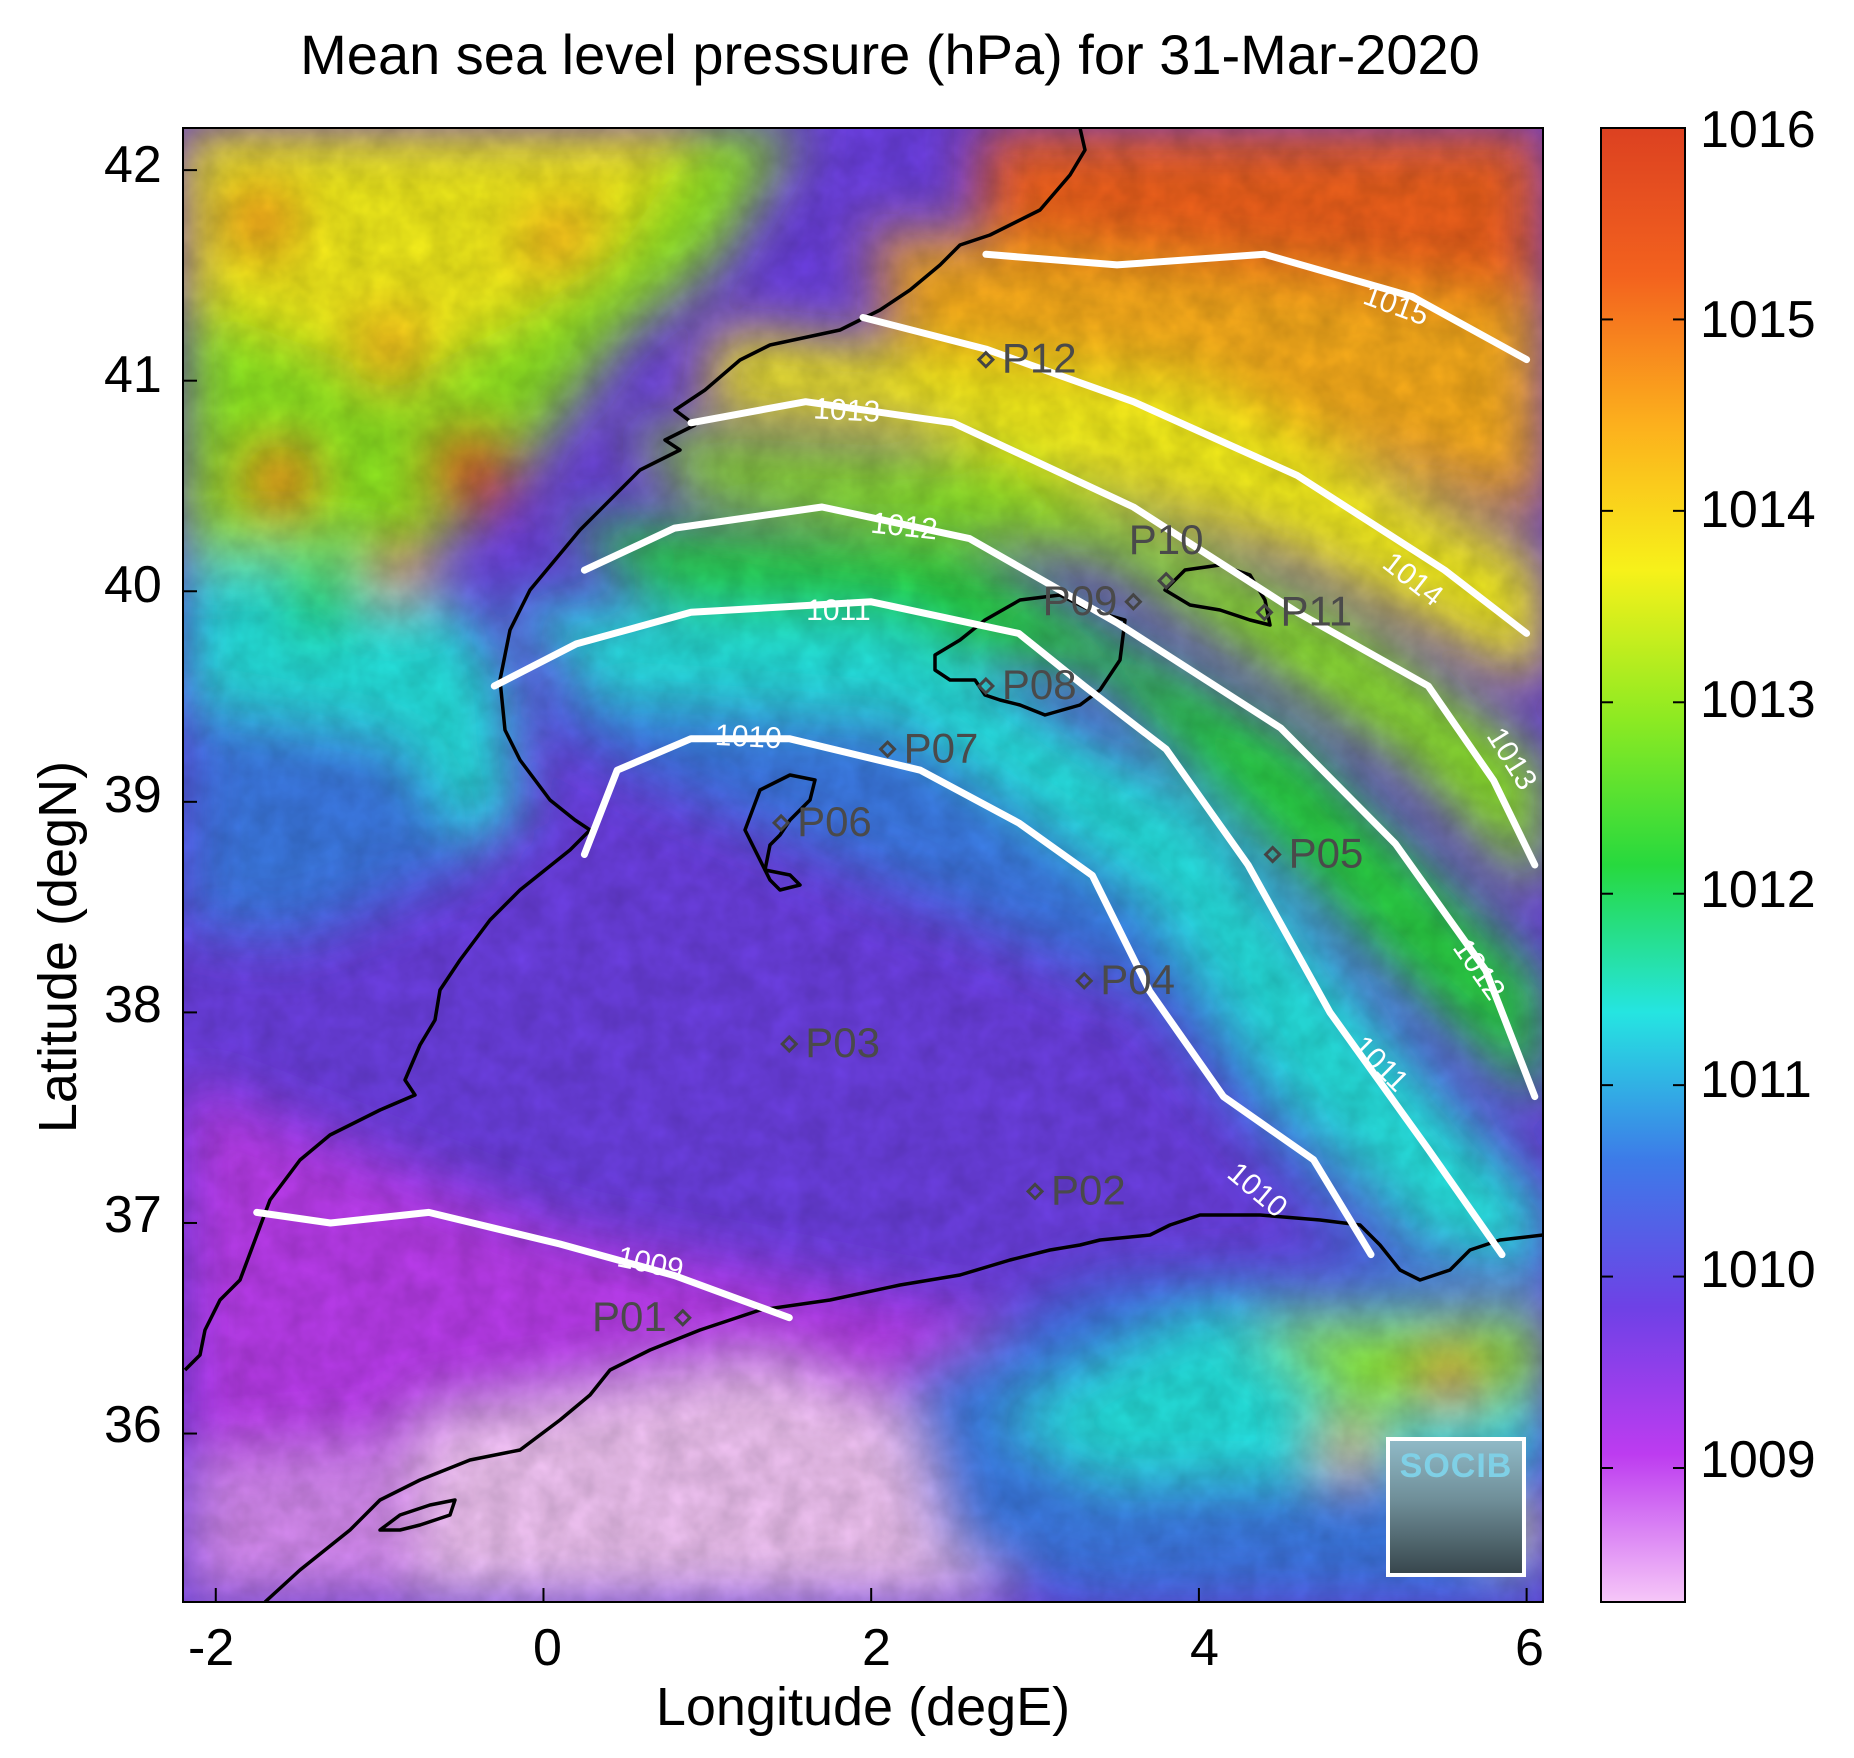 This screenshot has height=1758, width=1854. Describe the element at coordinates (748, 737) in the screenshot. I see `contour-label: 1010` at that location.